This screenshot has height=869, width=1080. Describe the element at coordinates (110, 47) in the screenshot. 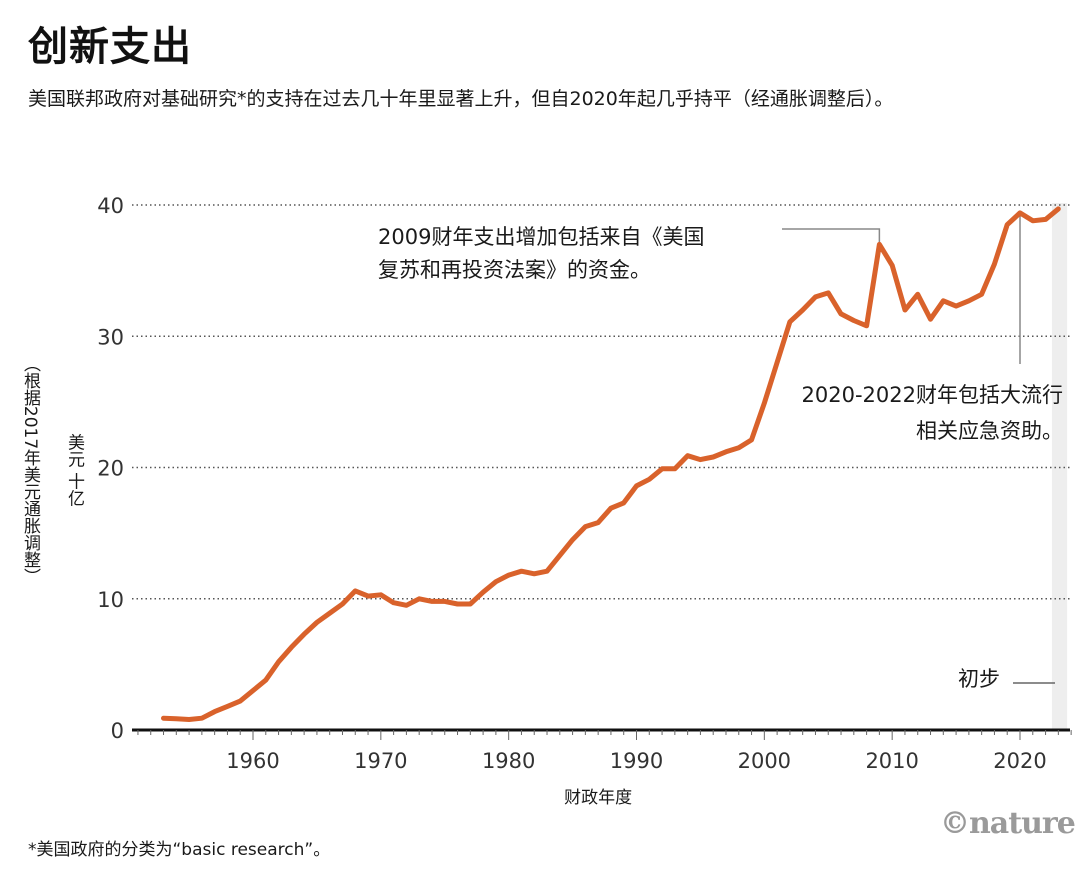

I see `chart-title: 创新支出` at that location.